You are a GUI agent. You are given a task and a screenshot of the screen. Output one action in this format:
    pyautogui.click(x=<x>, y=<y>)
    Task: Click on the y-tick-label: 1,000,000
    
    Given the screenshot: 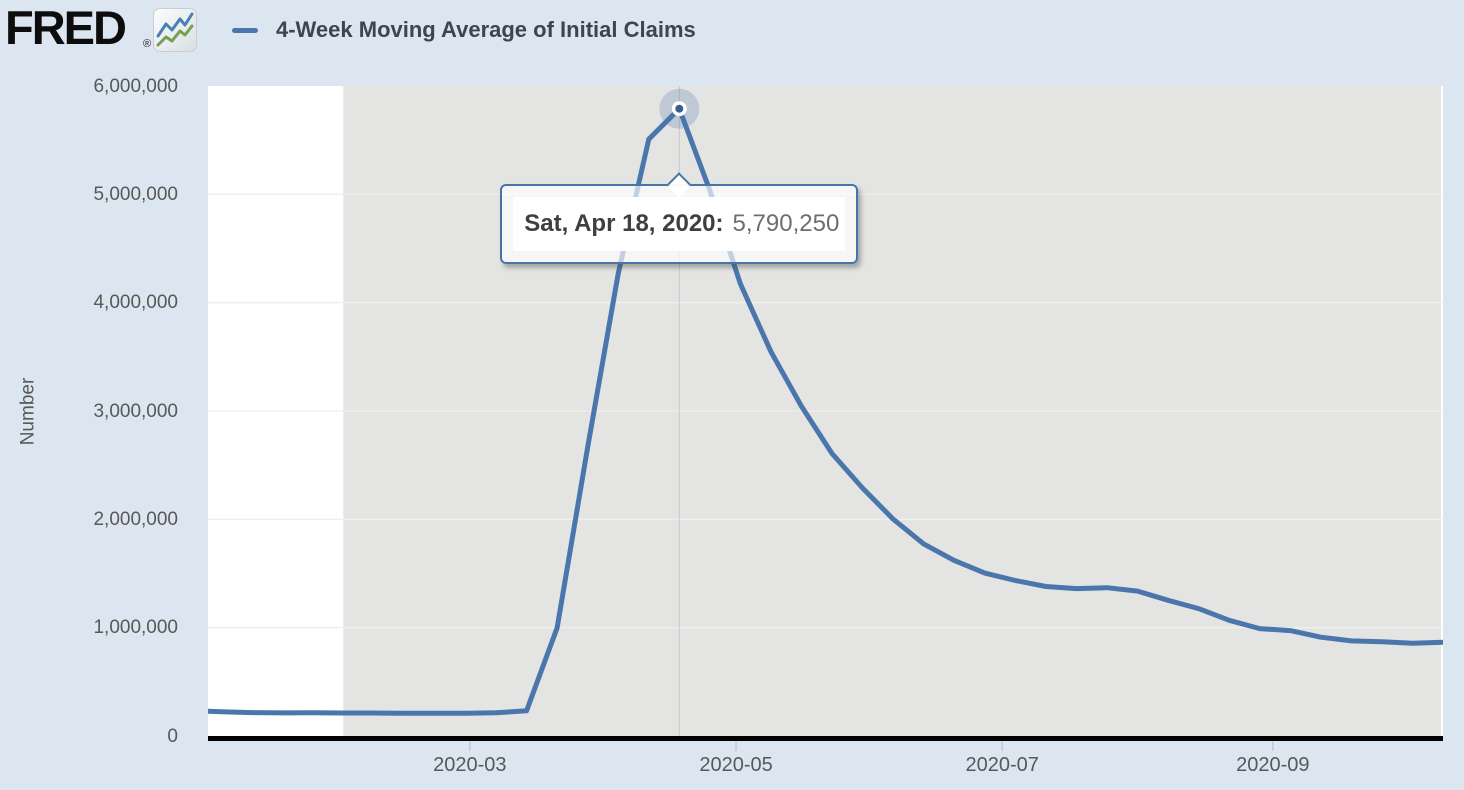 What is the action you would take?
    pyautogui.click(x=135, y=628)
    